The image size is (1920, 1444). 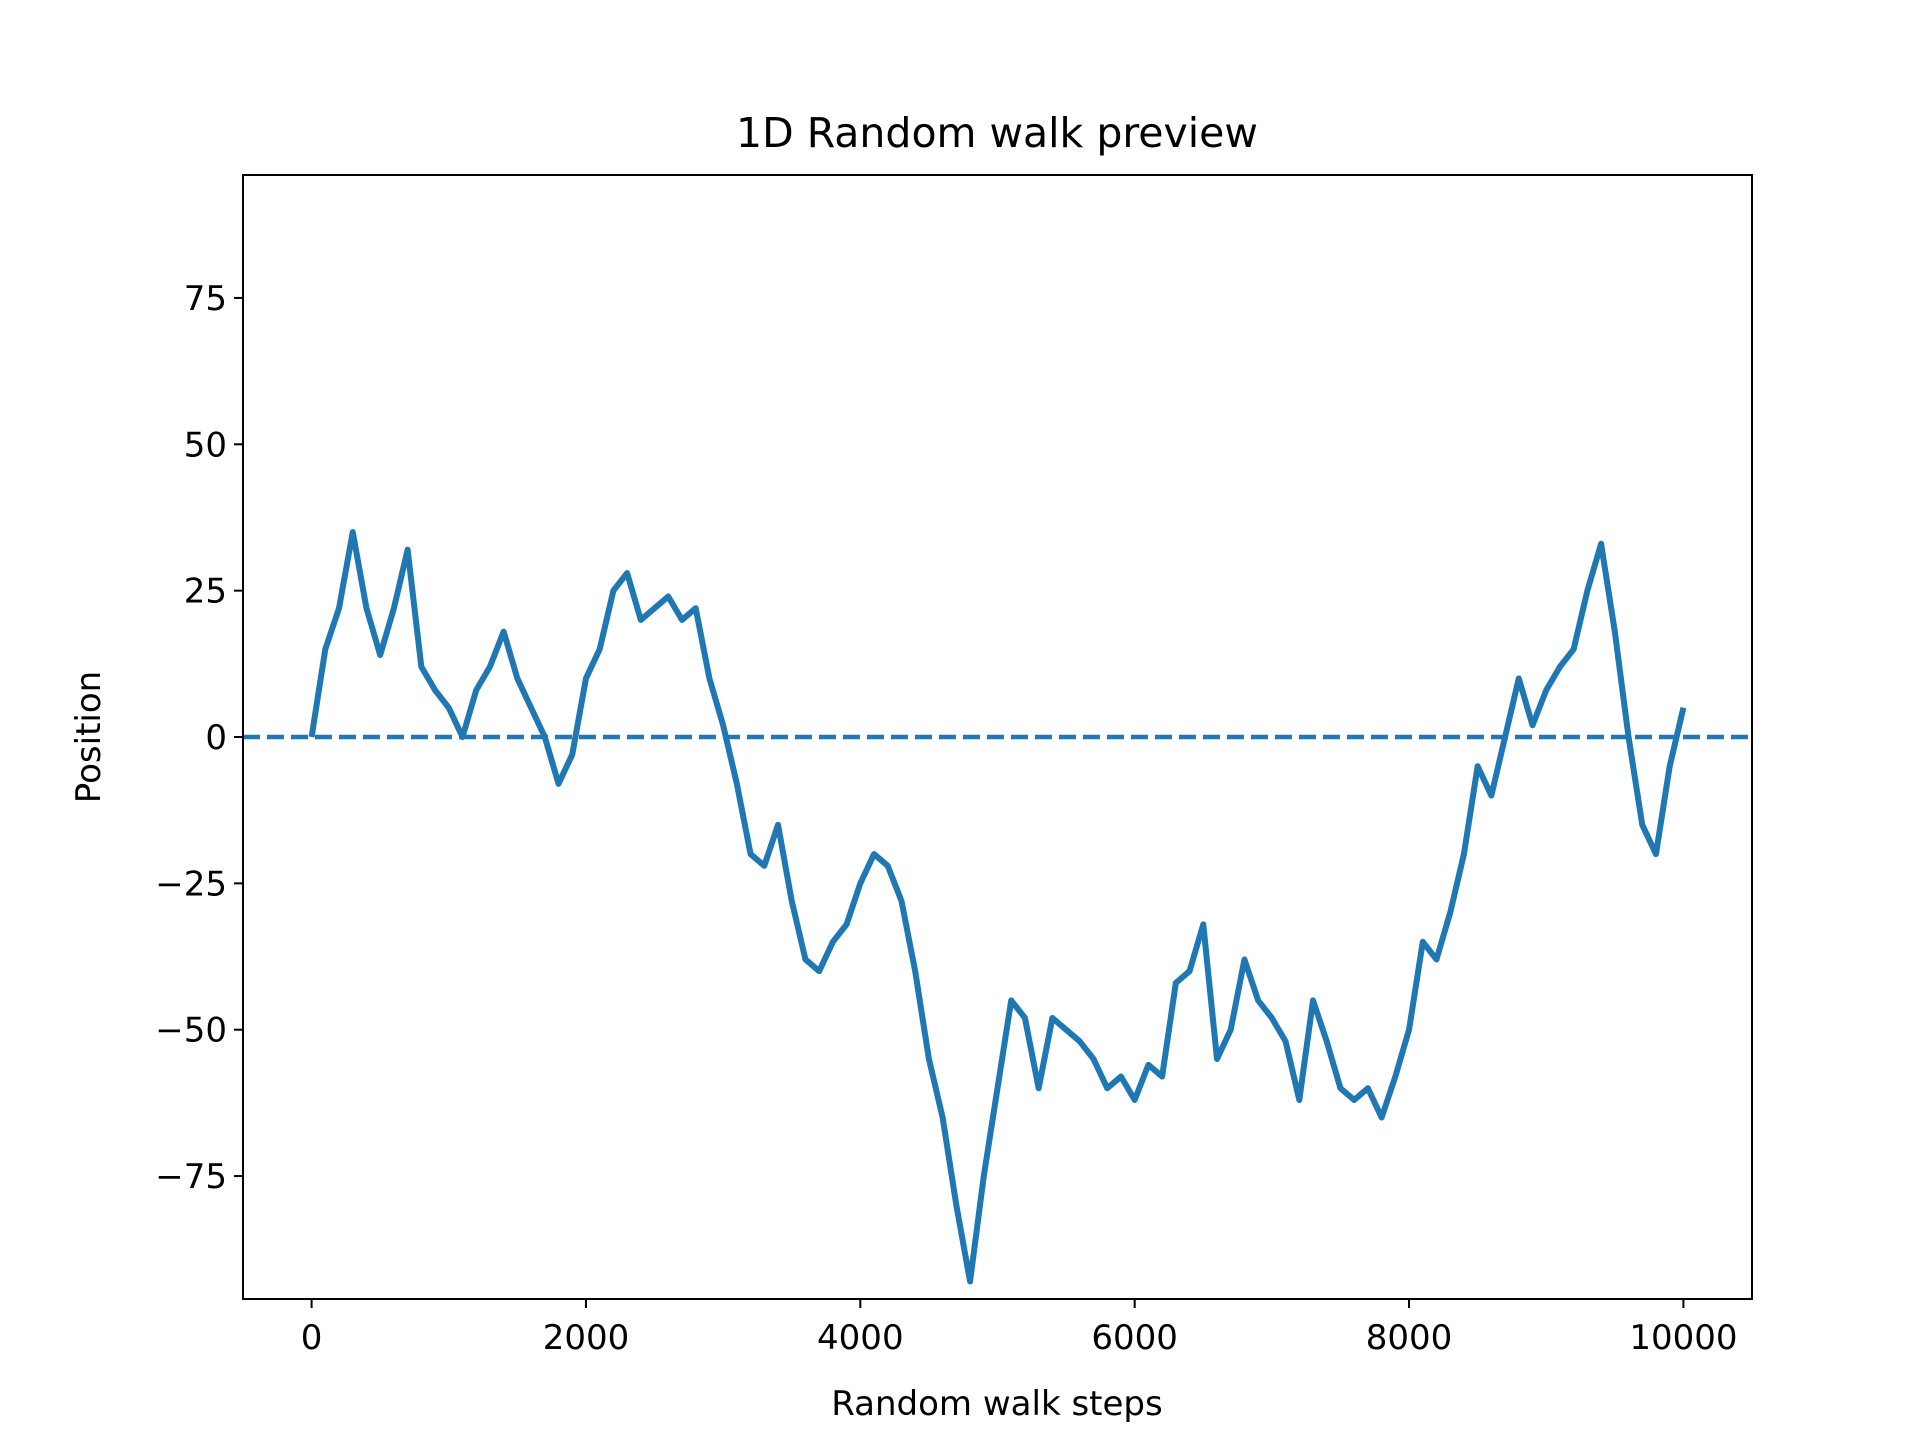 I want to click on x-axis-label: Random walk steps, so click(x=996, y=1404).